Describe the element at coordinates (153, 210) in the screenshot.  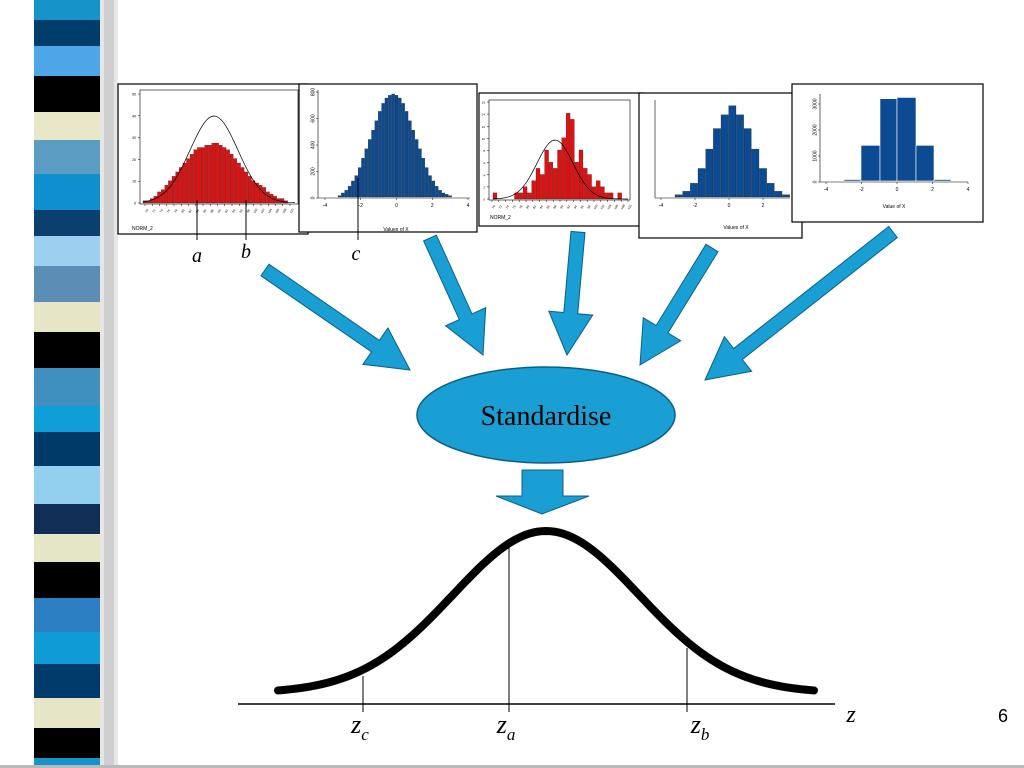
I see `panel-1-x-tick-label: 72` at that location.